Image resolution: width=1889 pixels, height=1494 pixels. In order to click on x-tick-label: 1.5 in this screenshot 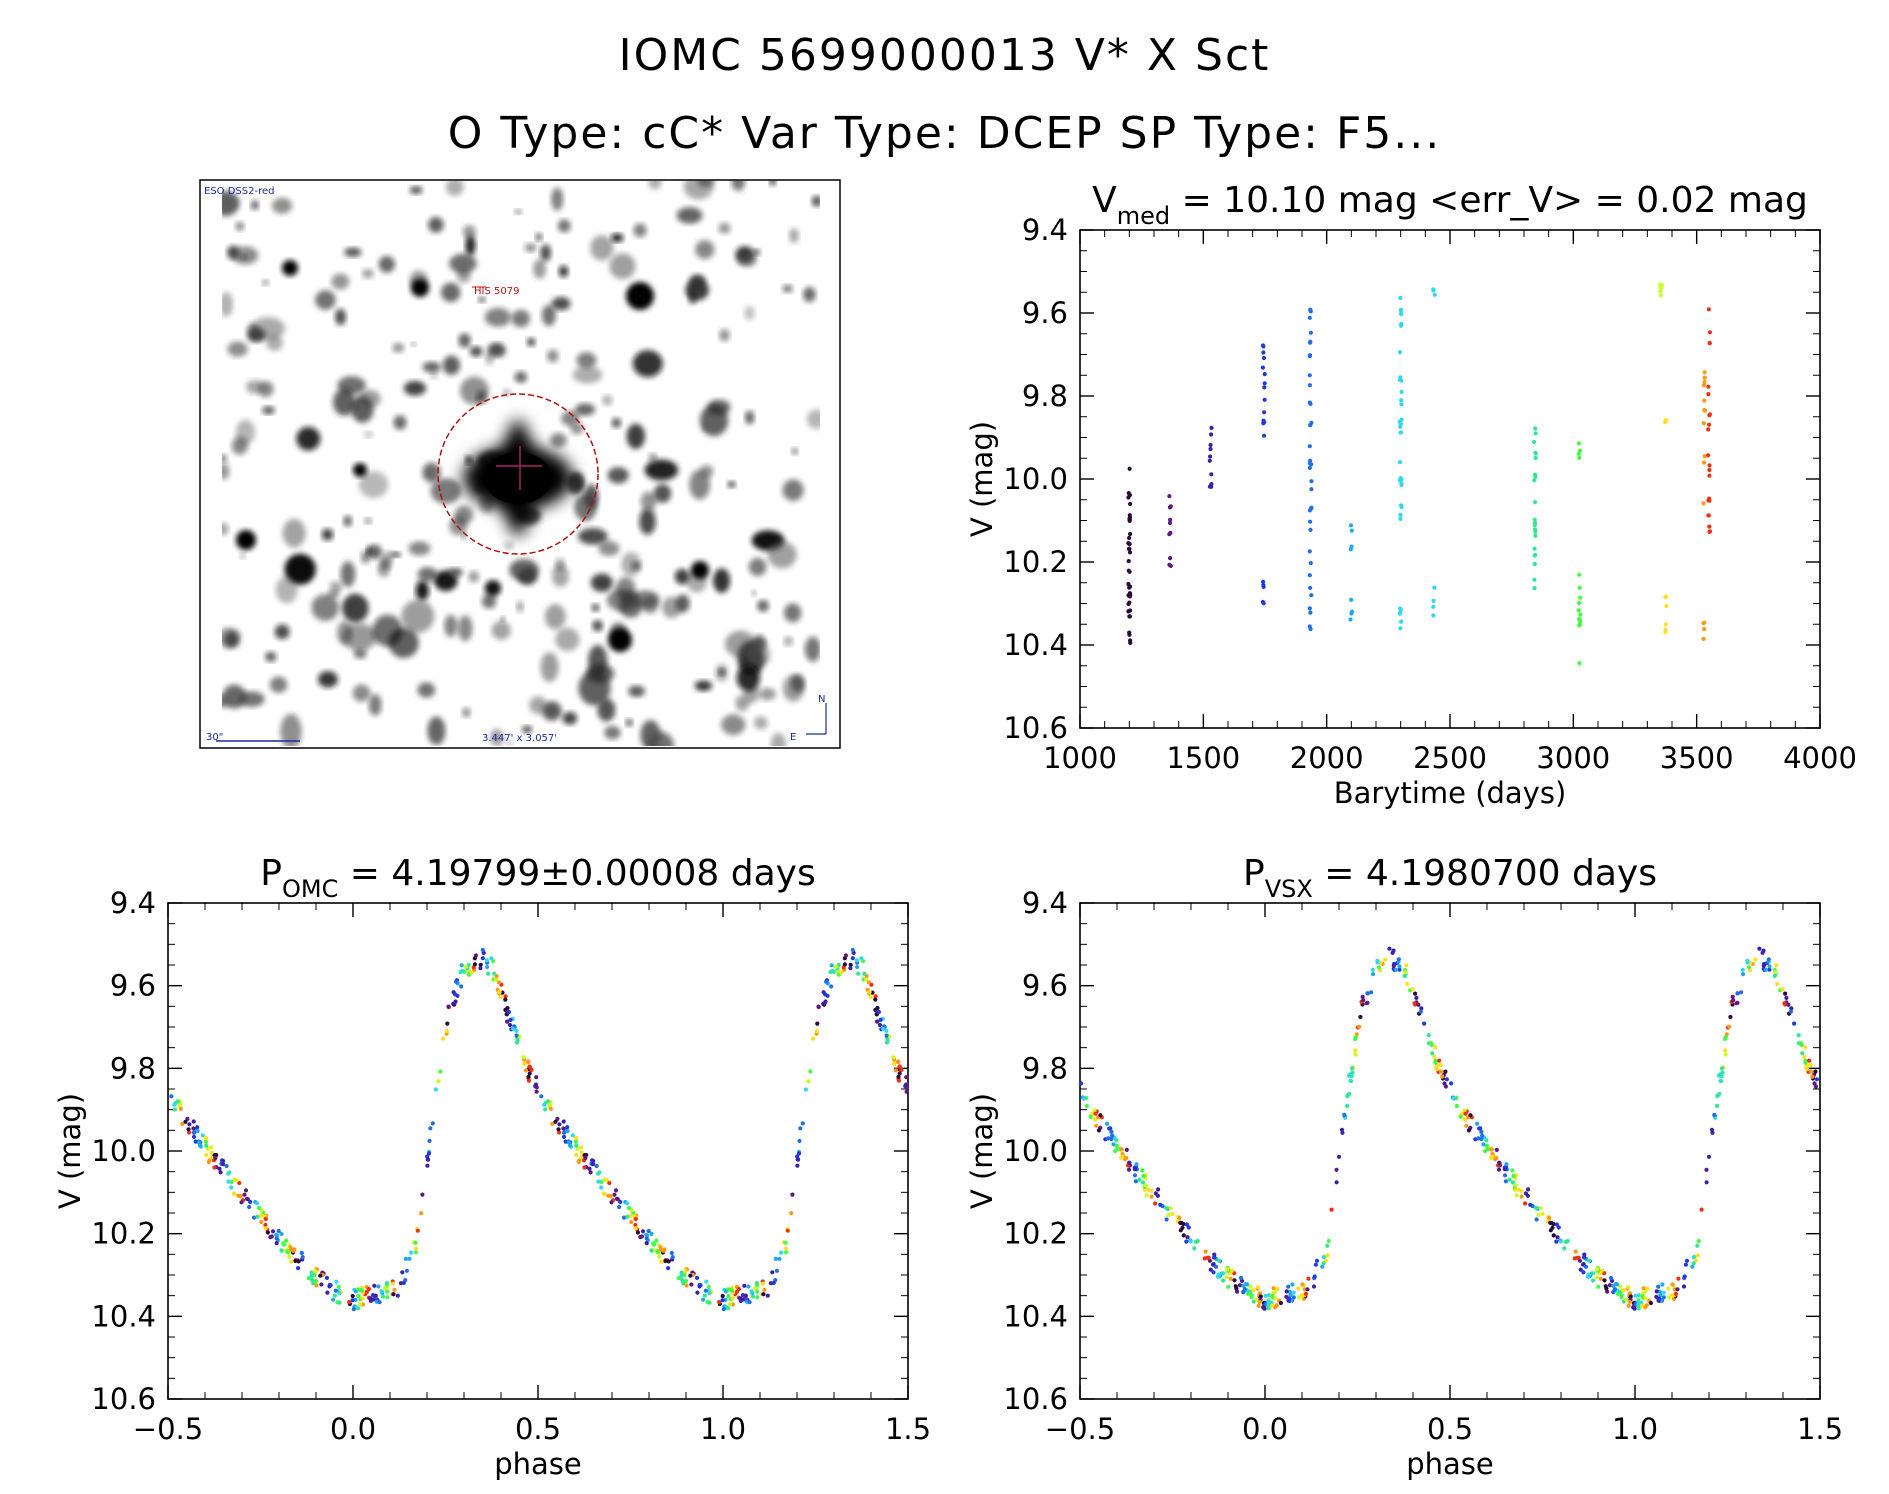, I will do `click(908, 1429)`.